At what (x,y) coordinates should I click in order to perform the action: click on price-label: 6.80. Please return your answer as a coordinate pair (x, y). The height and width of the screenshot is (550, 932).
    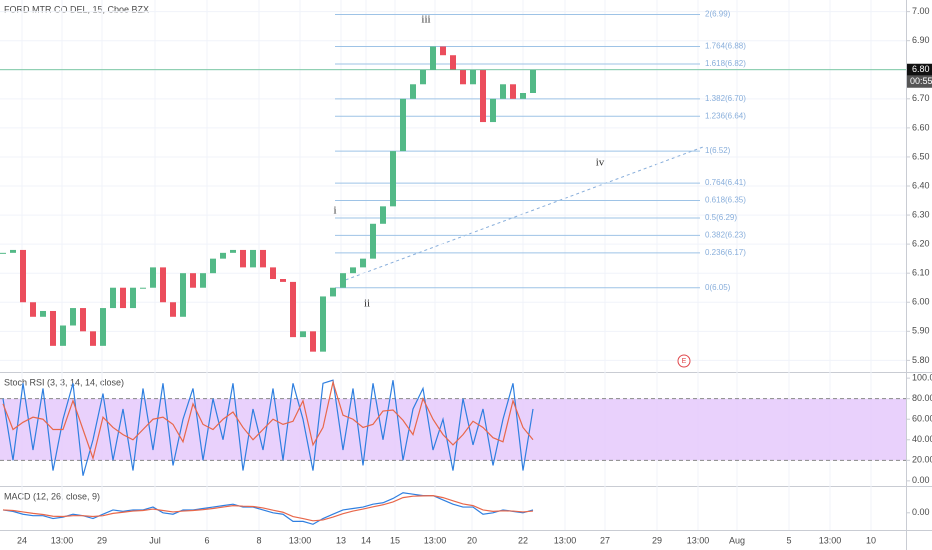
    Looking at the image, I should click on (921, 69).